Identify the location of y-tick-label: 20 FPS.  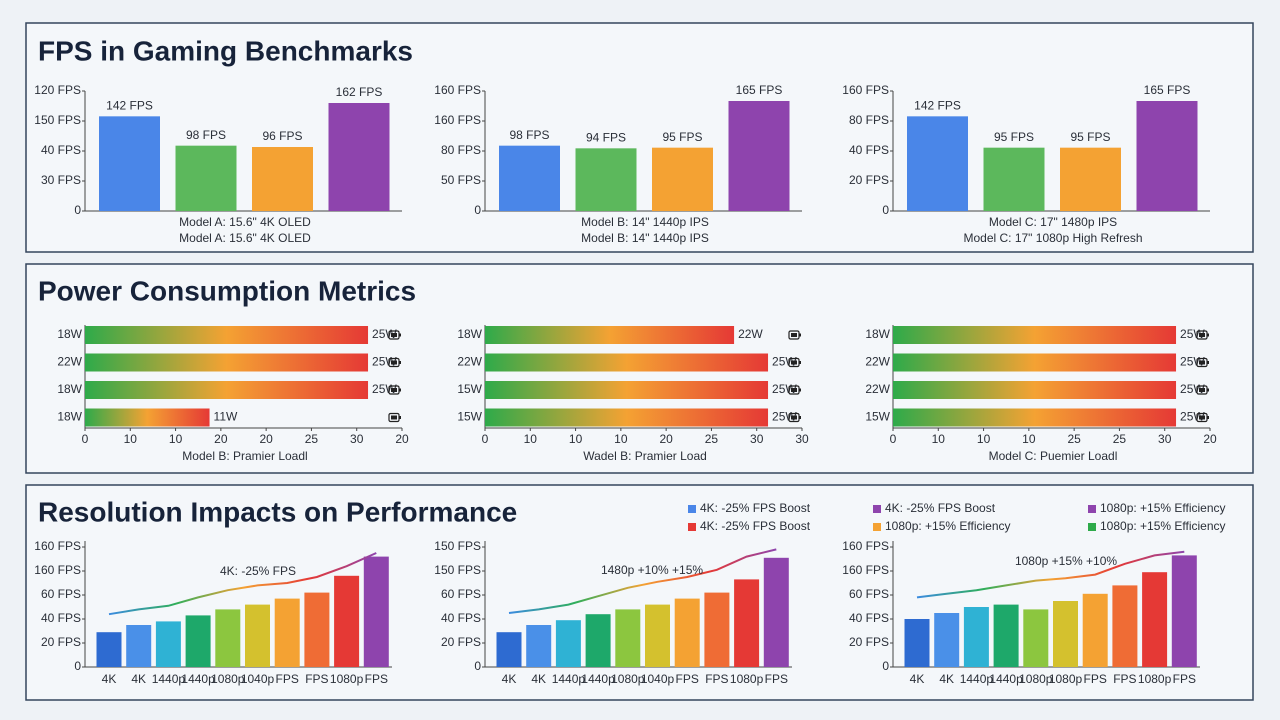
(869, 180).